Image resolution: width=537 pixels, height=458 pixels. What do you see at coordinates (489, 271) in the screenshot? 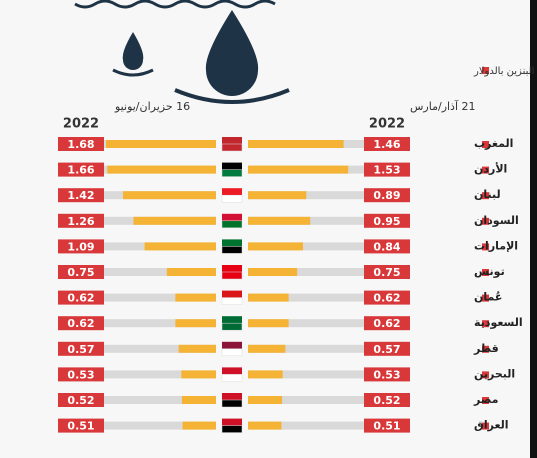
I see `category-label: تونس` at bounding box center [489, 271].